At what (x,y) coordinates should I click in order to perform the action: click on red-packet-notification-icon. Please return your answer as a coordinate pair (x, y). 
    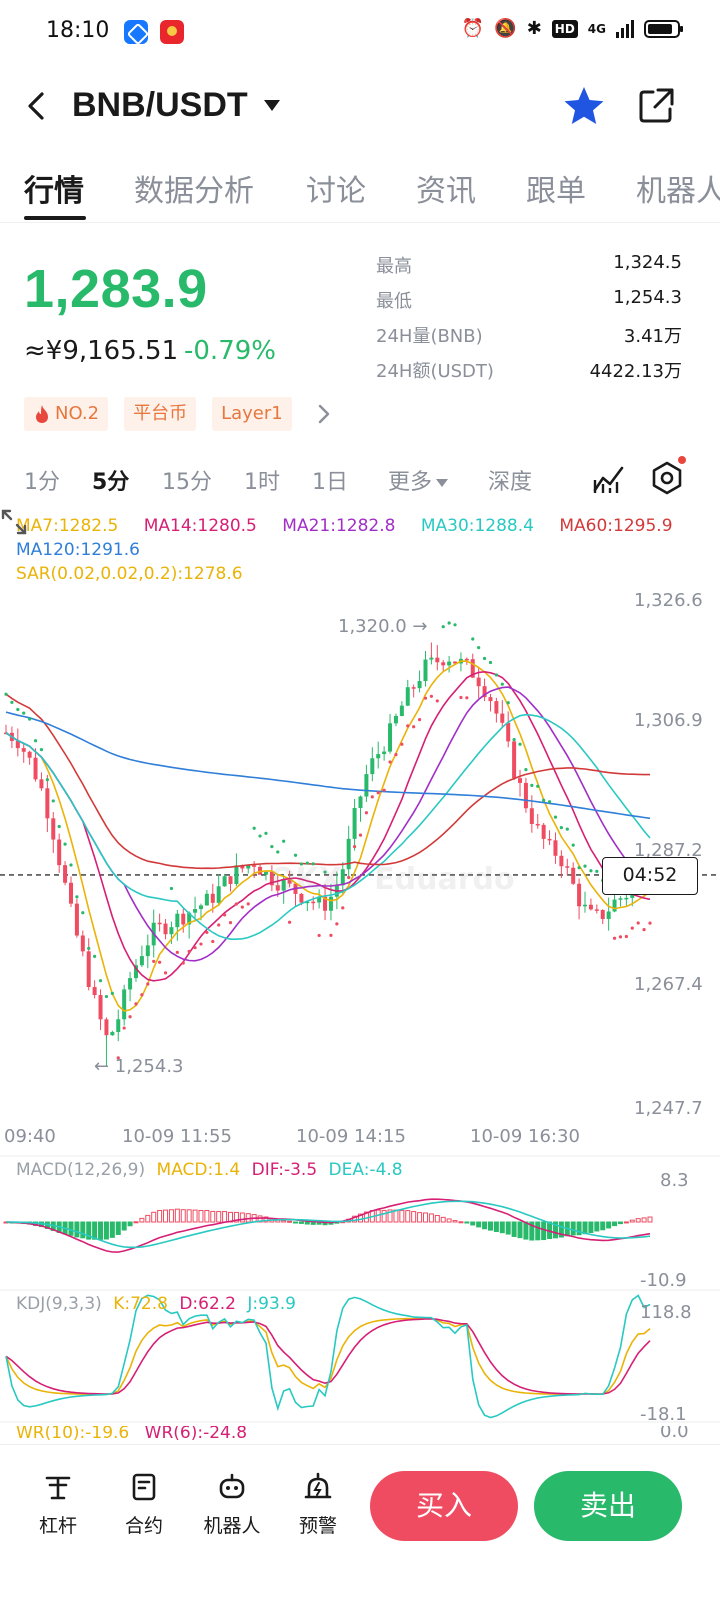
    Looking at the image, I should click on (172, 32).